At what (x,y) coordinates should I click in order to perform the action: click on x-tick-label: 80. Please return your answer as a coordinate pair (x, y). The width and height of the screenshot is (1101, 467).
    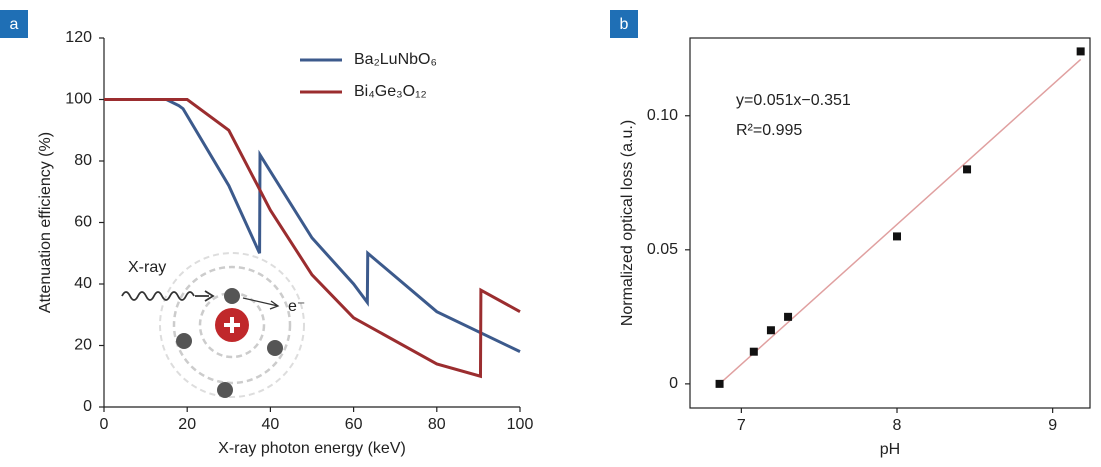
    Looking at the image, I should click on (437, 424).